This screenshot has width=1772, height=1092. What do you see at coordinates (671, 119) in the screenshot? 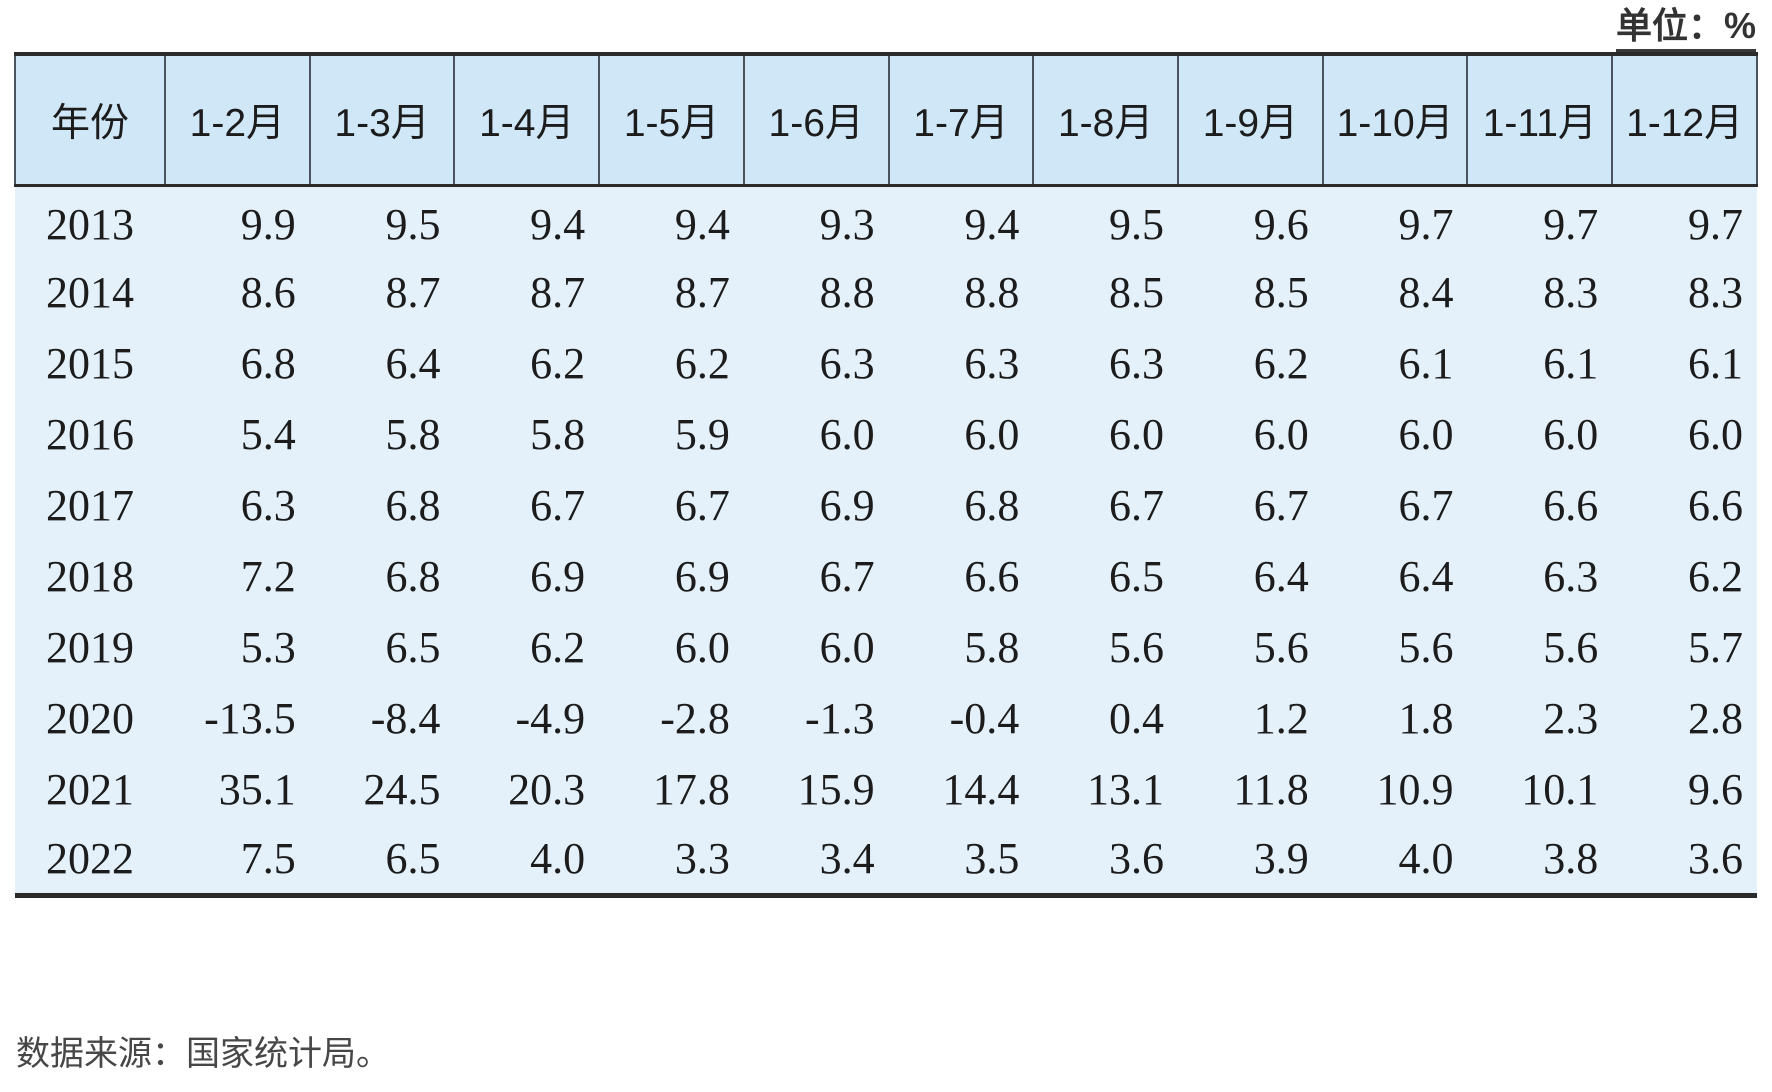
I see `header-cell-month: 1-5月` at bounding box center [671, 119].